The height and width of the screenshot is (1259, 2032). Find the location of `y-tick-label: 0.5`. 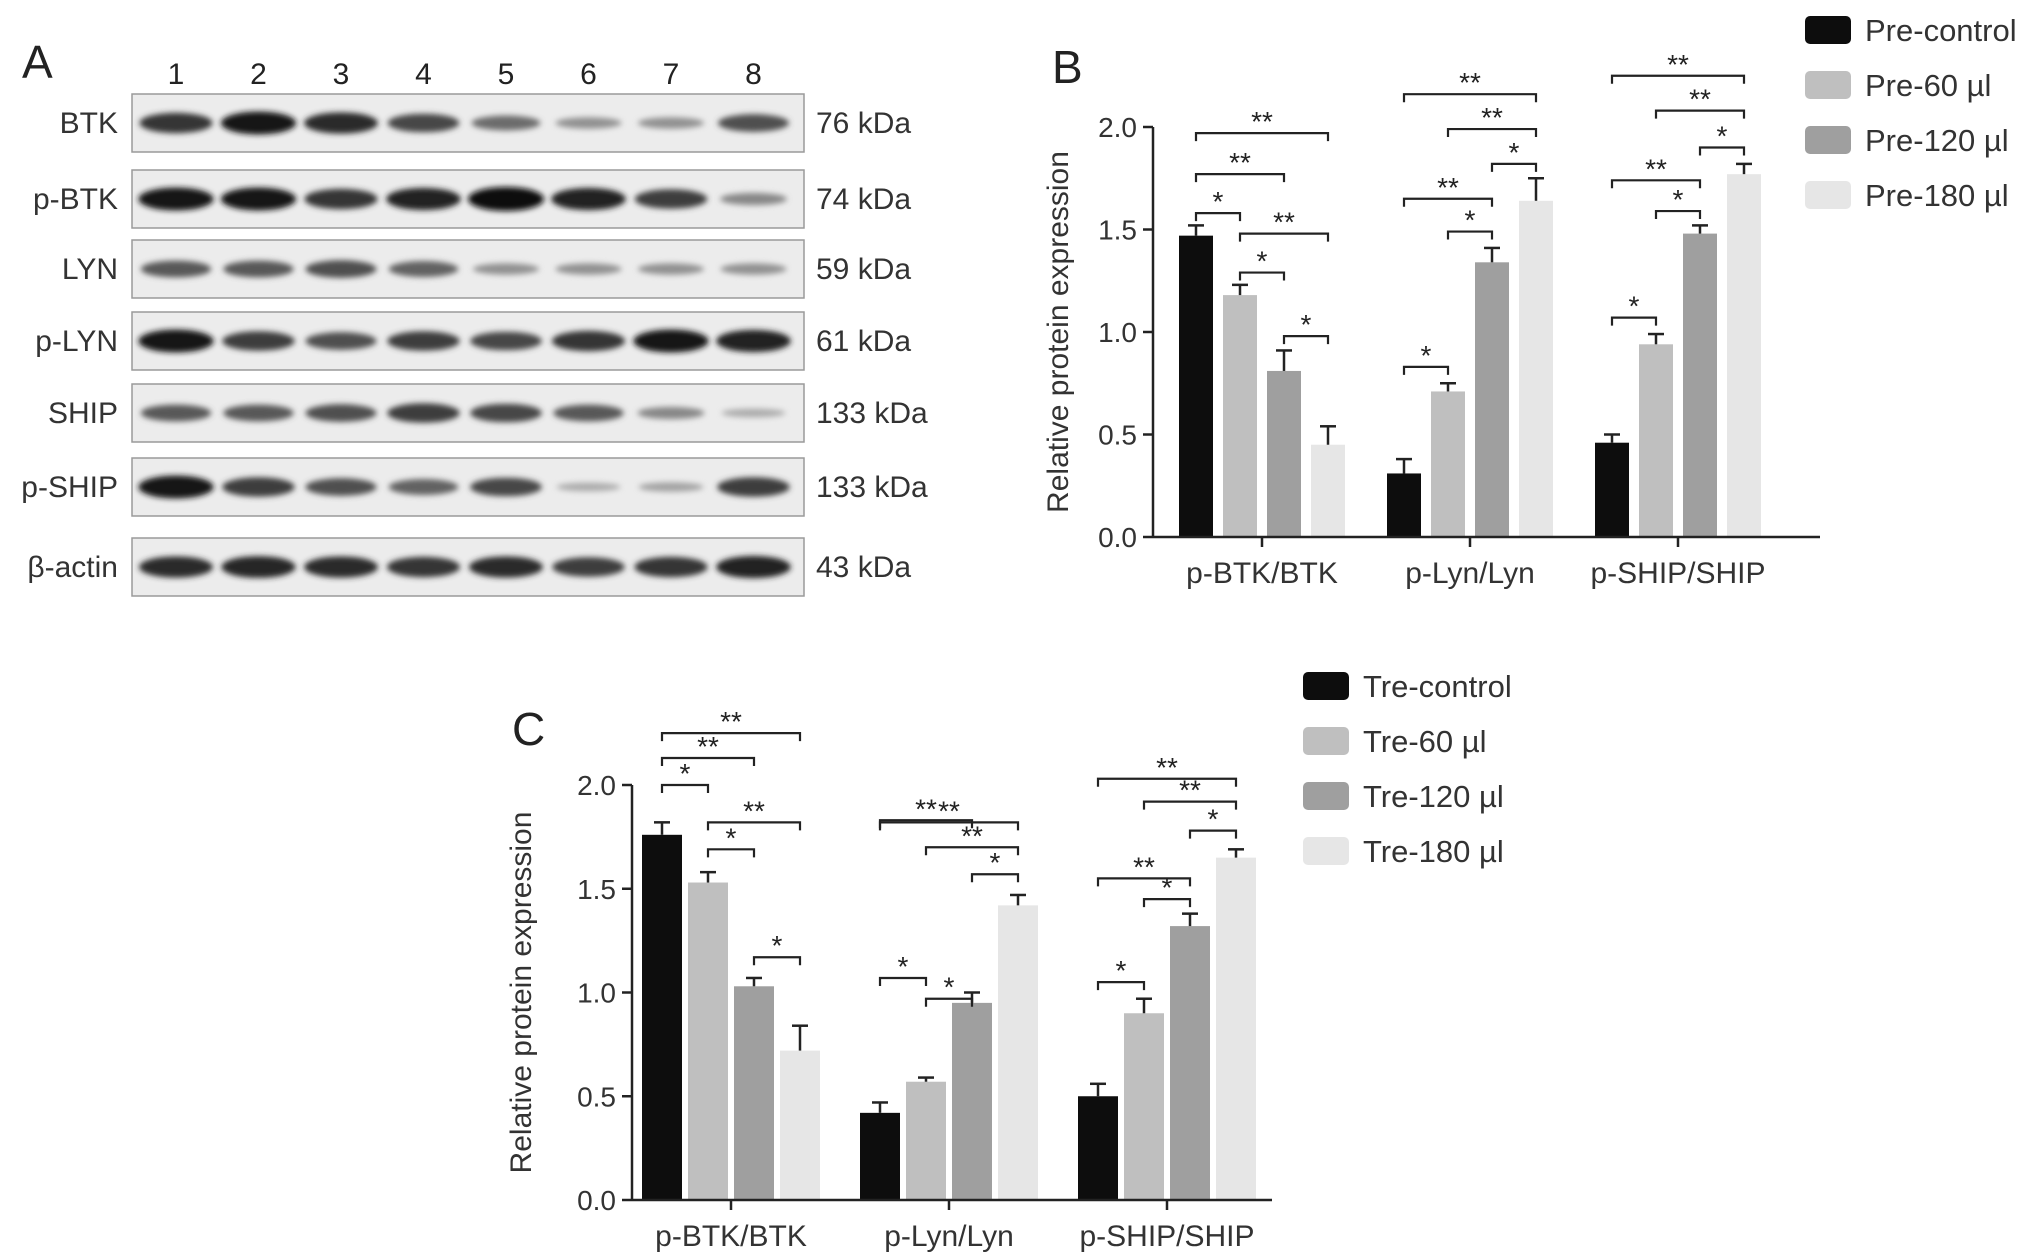

y-tick-label: 0.5 is located at coordinates (596, 1096).